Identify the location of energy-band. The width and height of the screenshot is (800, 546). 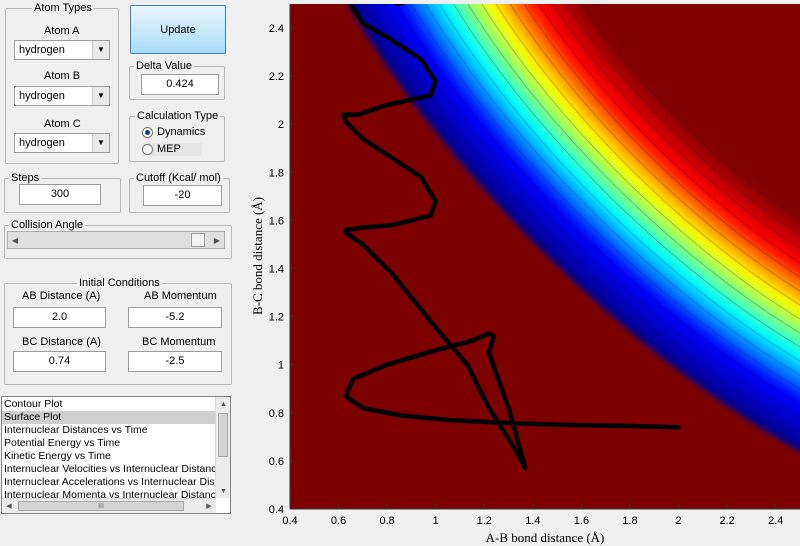
(690, 112).